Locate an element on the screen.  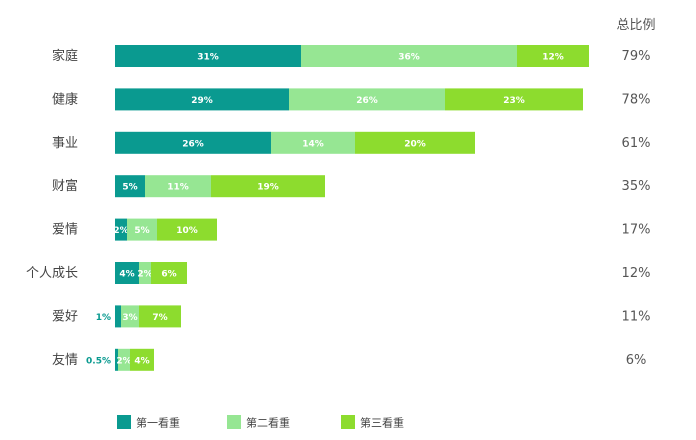
category-label: 财富 is located at coordinates (65, 186).